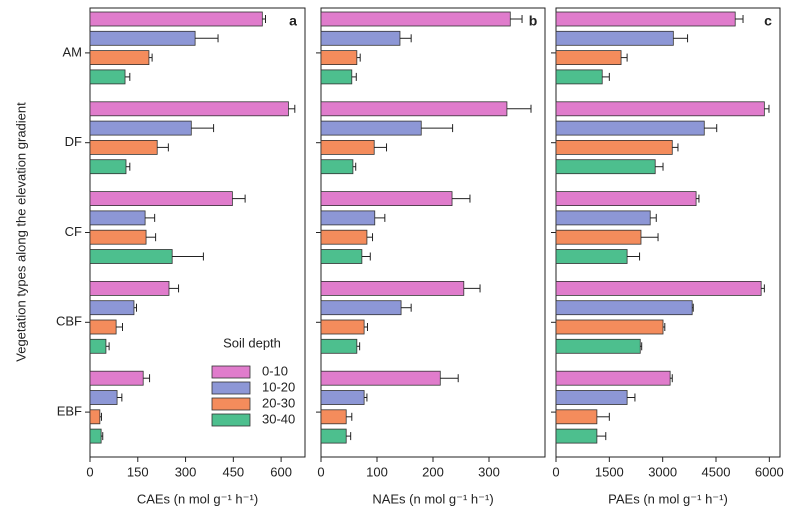 The height and width of the screenshot is (524, 800). I want to click on x-tick-label: 200, so click(433, 471).